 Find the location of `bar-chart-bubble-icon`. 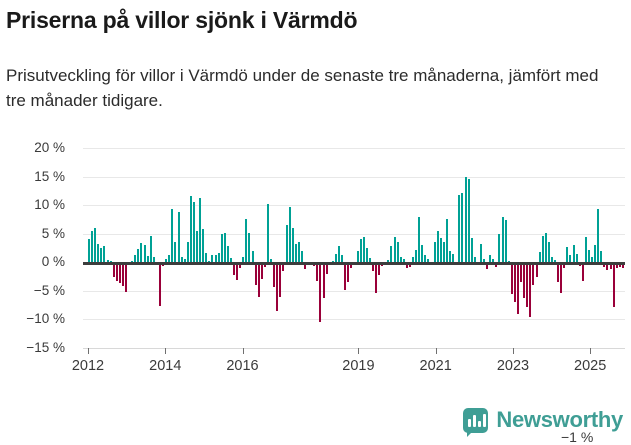

bar-chart-bubble-icon is located at coordinates (476, 422).